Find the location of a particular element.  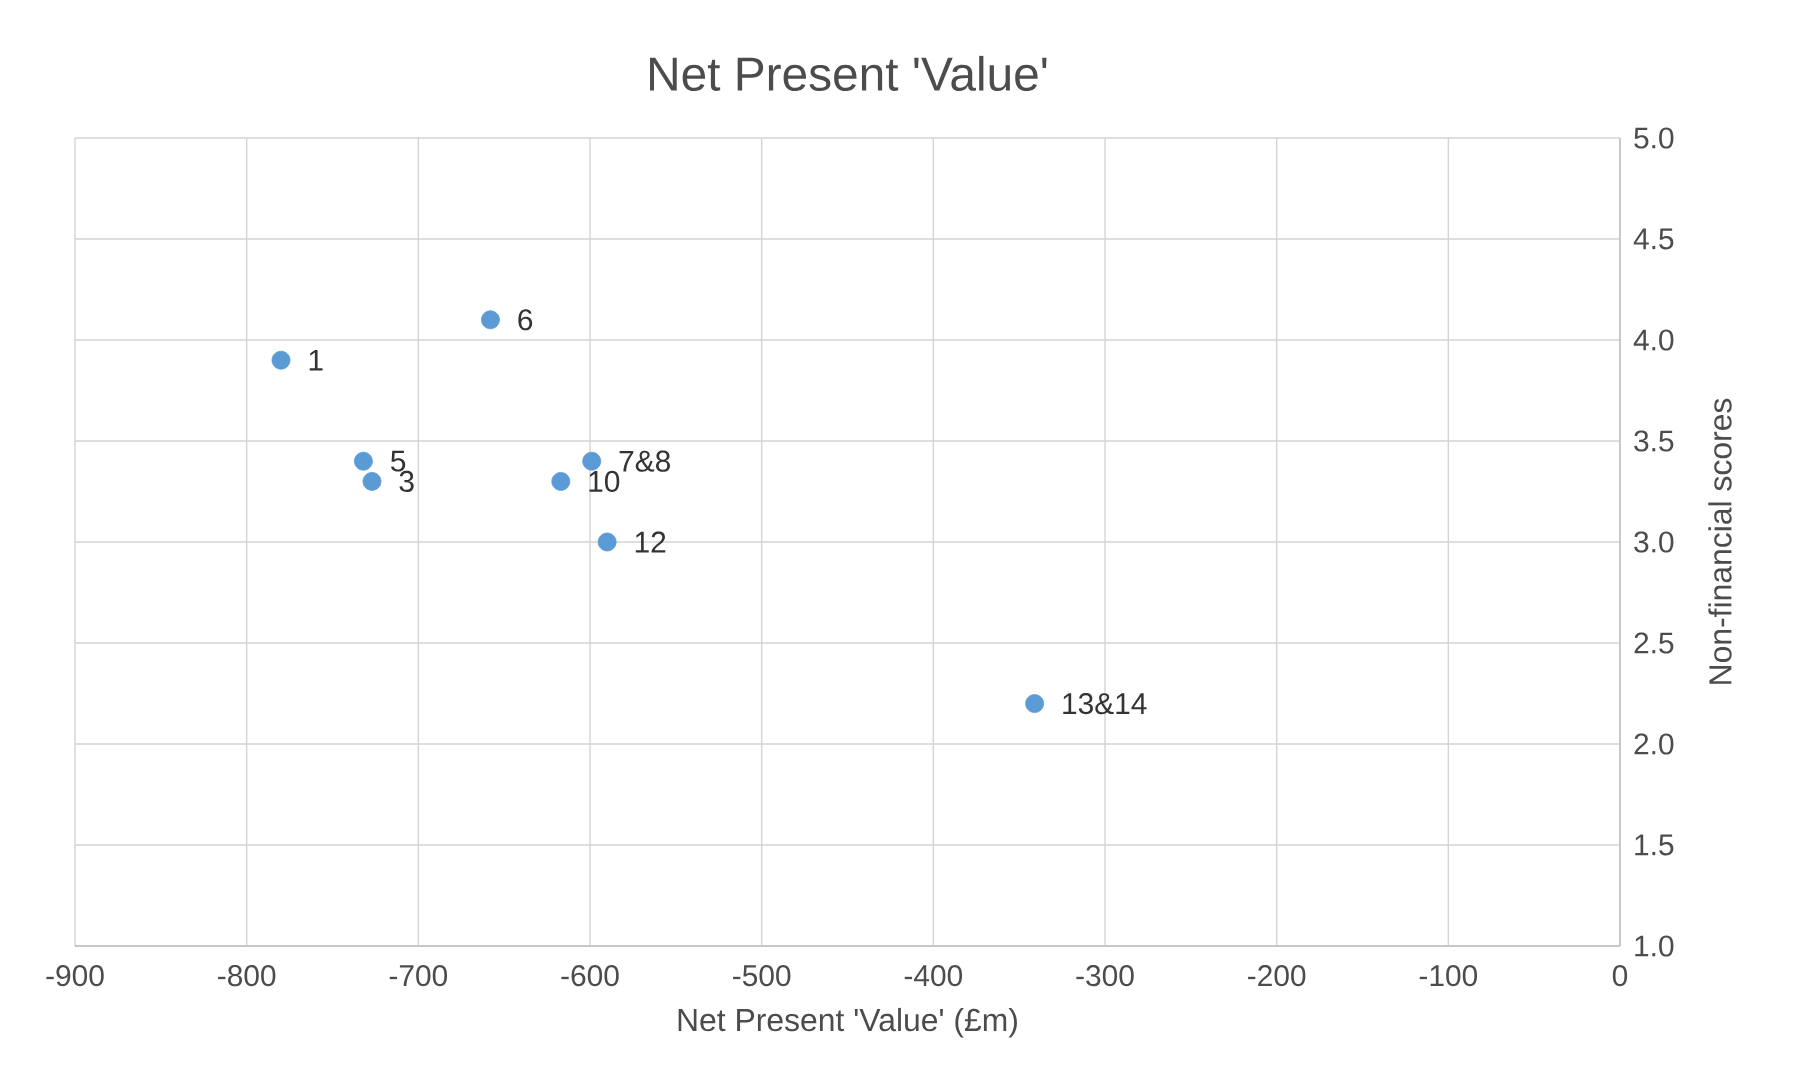

x-tick-label: -100 is located at coordinates (1448, 976).